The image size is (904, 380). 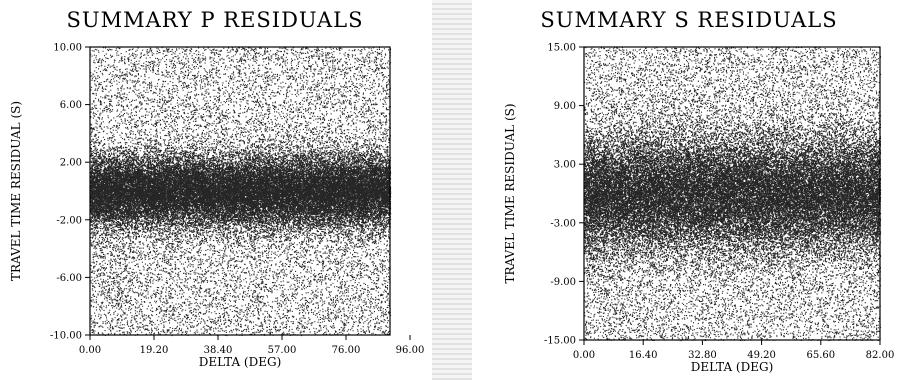 I want to click on x-tick-label: 16.40, so click(x=643, y=355).